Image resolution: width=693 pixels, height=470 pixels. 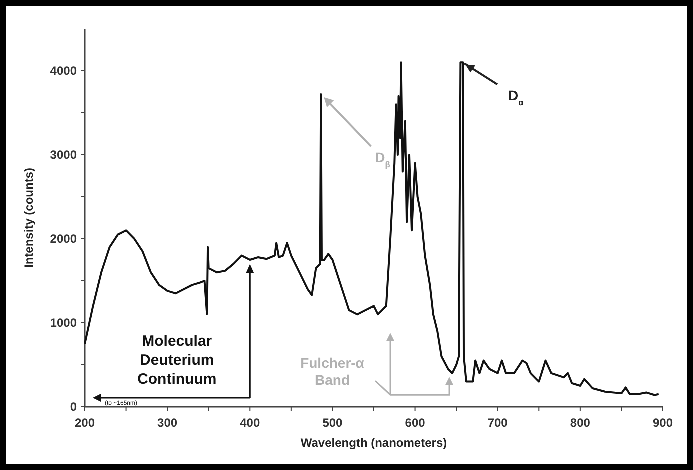 I want to click on x-tick-label: 700, so click(x=498, y=423).